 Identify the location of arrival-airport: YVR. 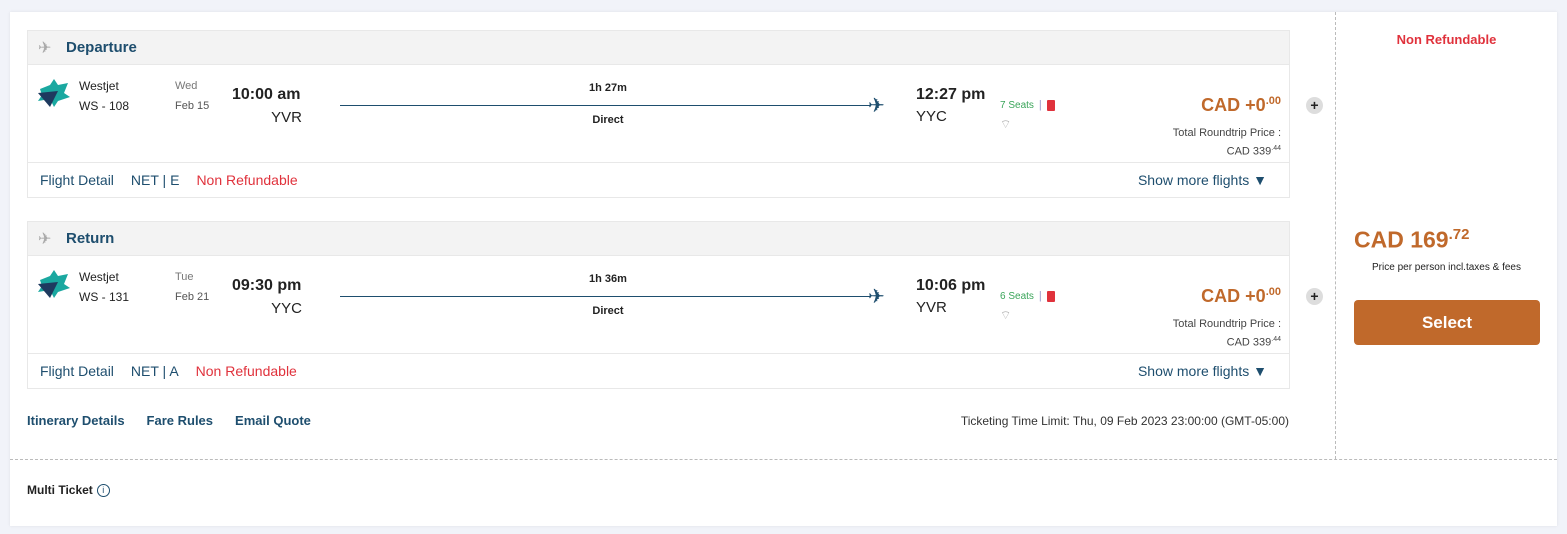
(931, 307).